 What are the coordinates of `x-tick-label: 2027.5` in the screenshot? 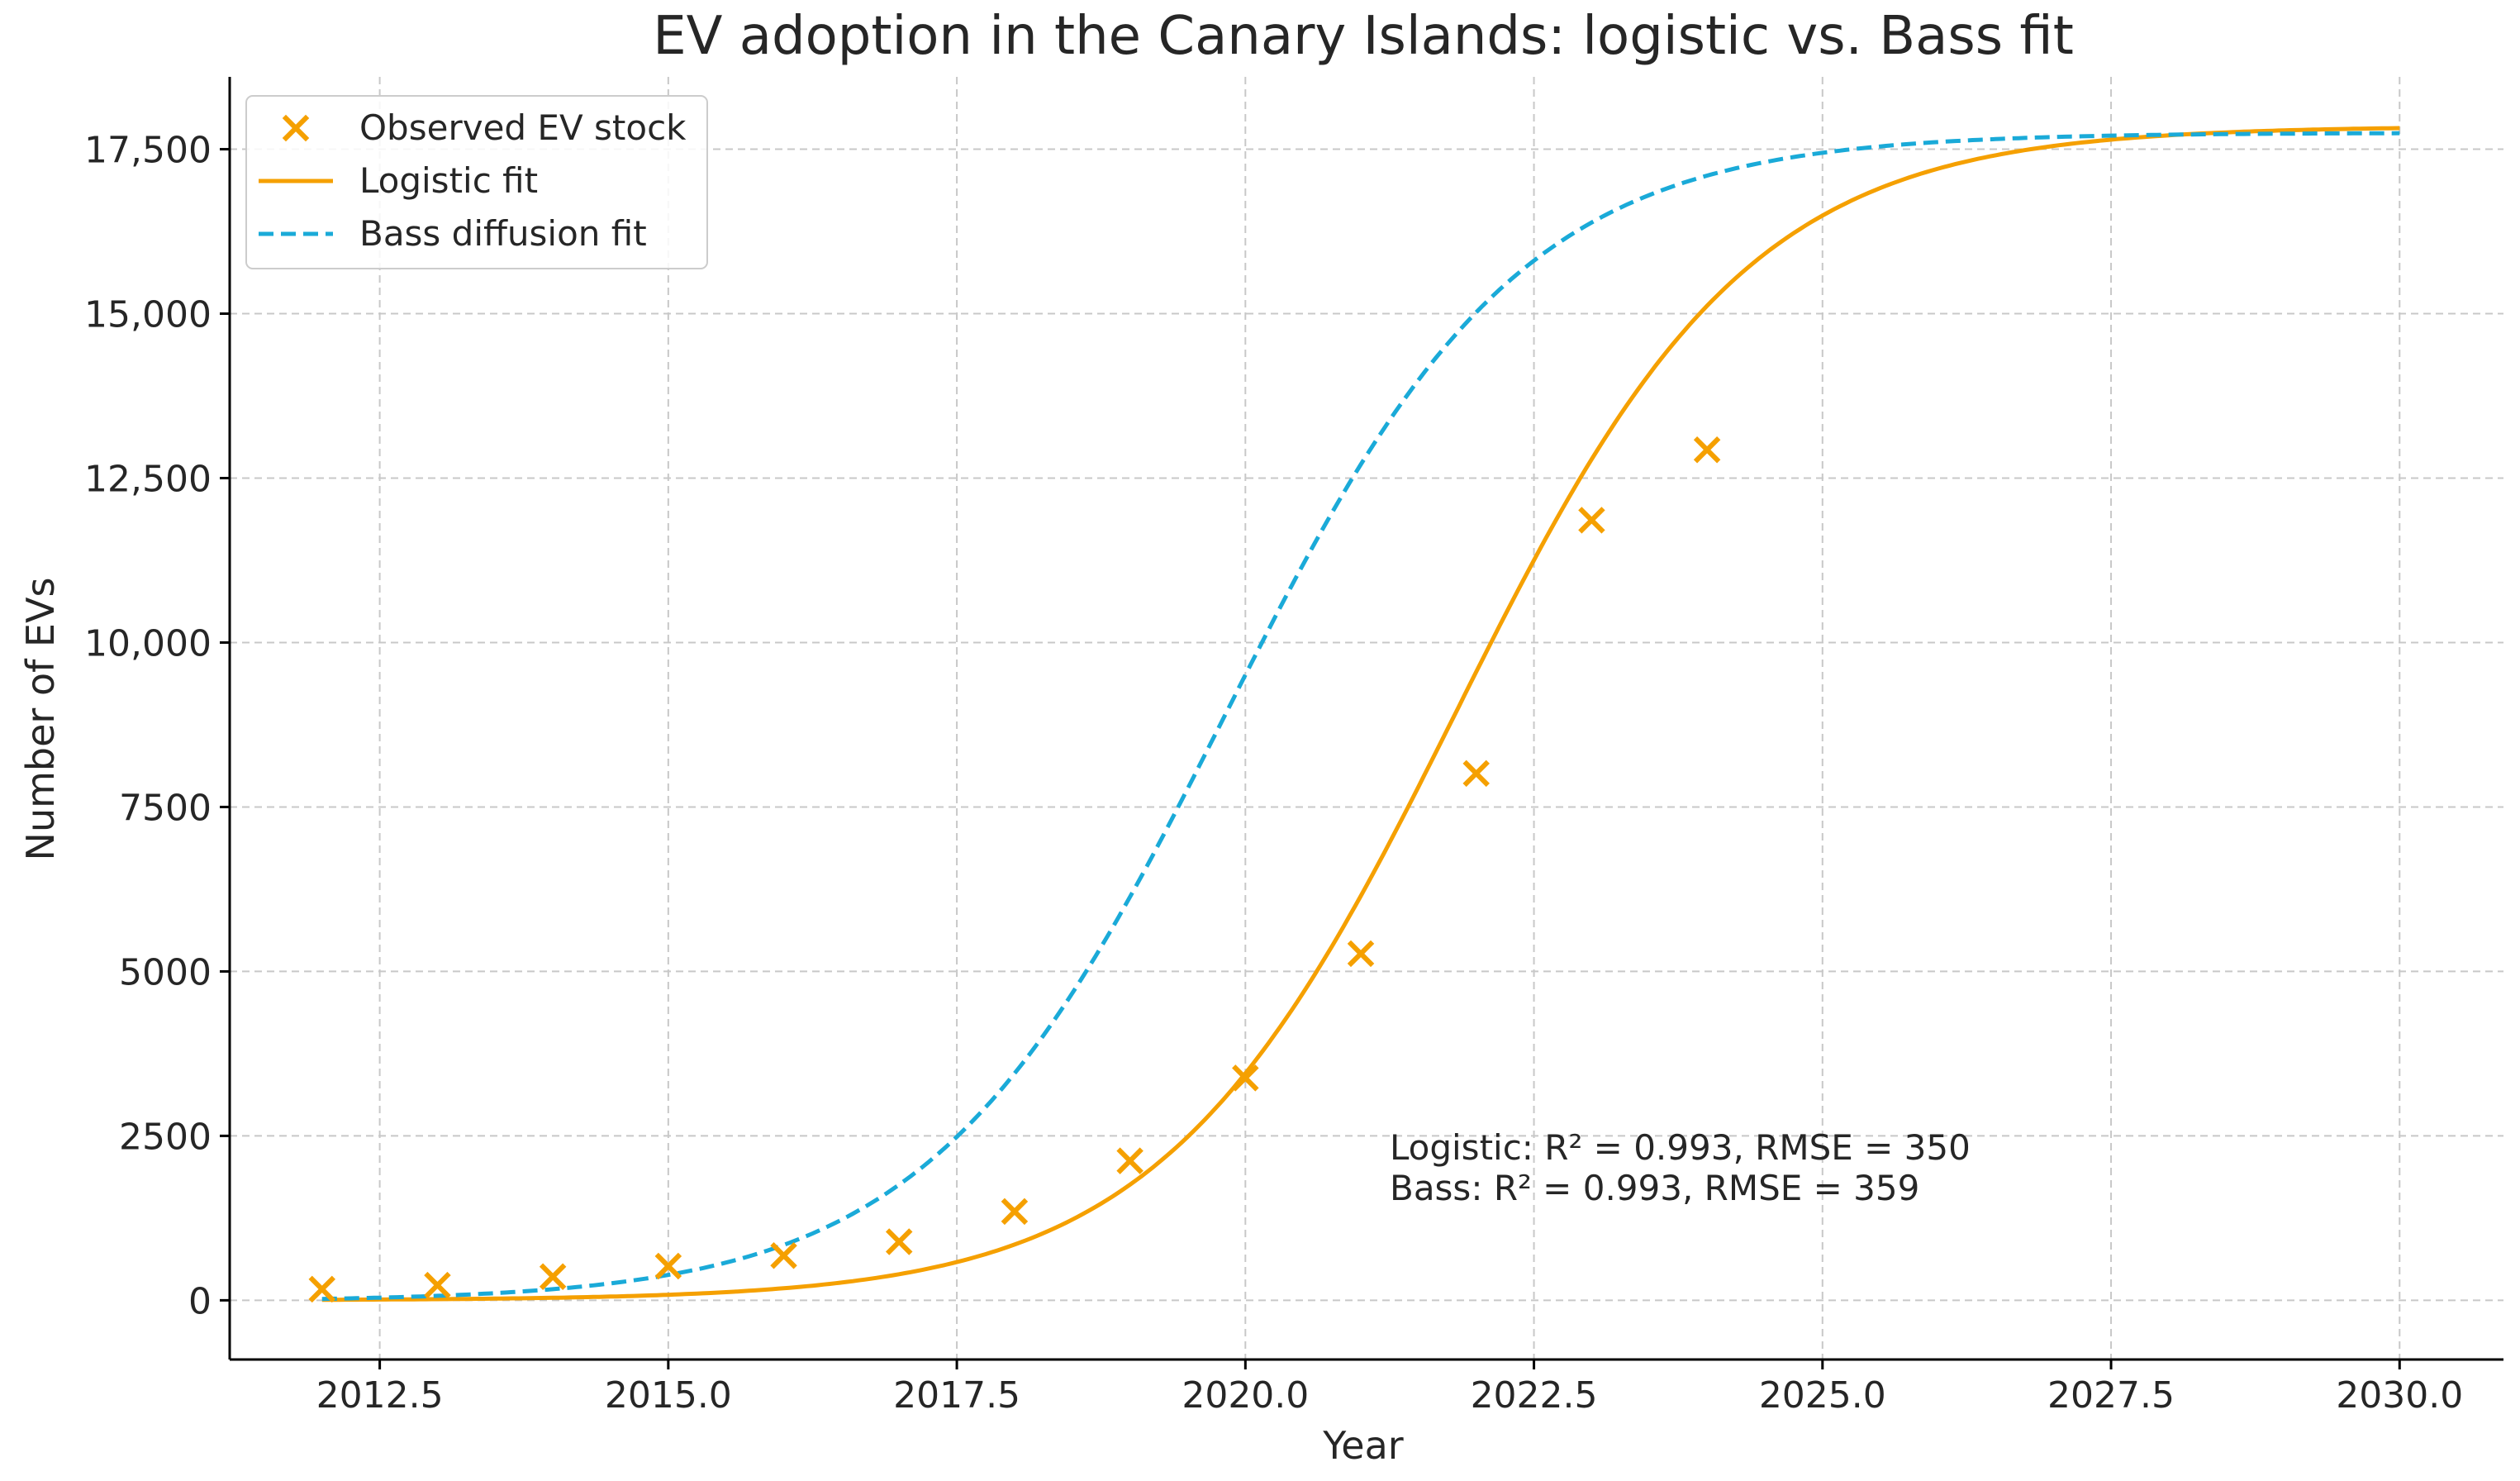 It's located at (2111, 1395).